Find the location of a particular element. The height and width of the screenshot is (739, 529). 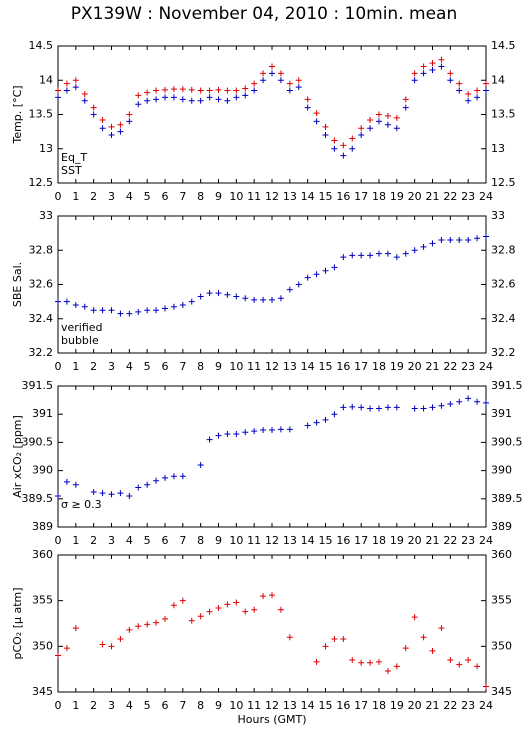

y-tick-label: 391.5 is located at coordinates (38, 385).